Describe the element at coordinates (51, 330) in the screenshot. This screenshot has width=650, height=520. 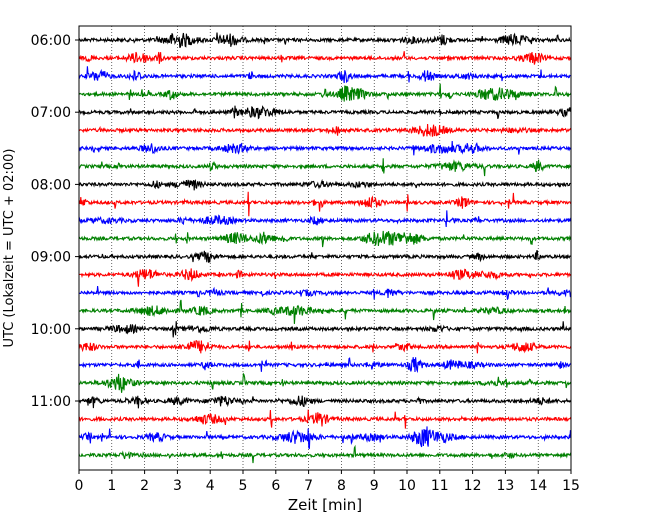
I see `y-tick-label-10:00: 10:00` at that location.